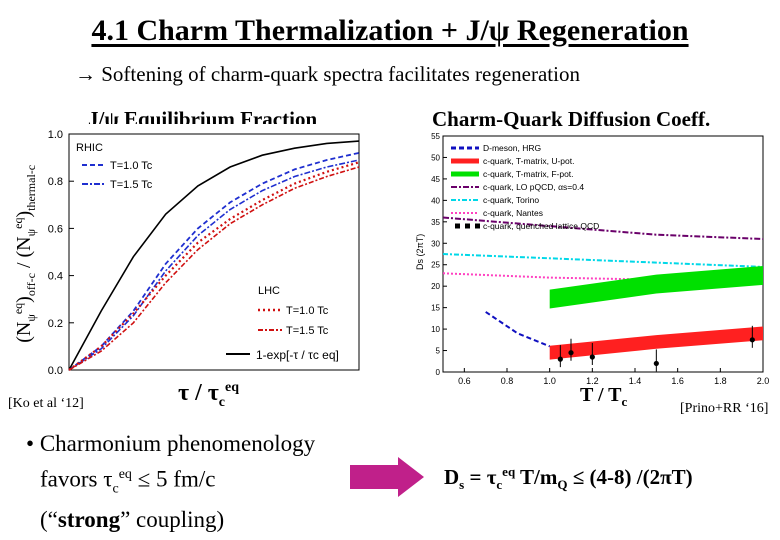 The image size is (780, 540). What do you see at coordinates (297, 355) in the screenshot?
I see `legend-ref-label: 1-exp[-τ / τc eq]` at bounding box center [297, 355].